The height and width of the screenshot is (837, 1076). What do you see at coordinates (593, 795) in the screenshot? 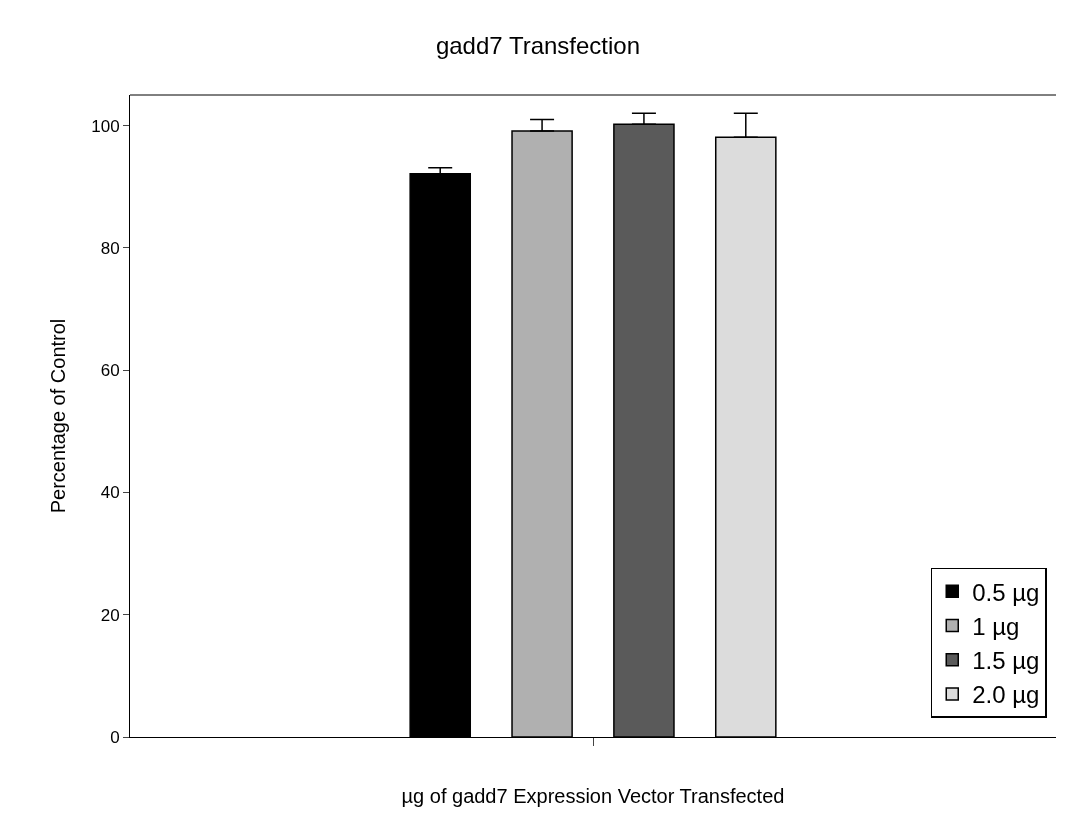
I see `x-axis-title: µg of gadd7 Expression Vector Transfected` at bounding box center [593, 795].